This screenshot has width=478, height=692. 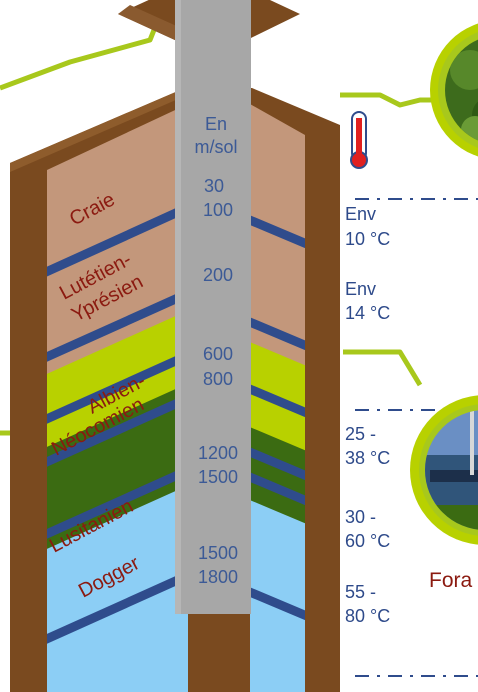 What do you see at coordinates (451, 580) in the screenshot?
I see `caption-fora: Fora` at bounding box center [451, 580].